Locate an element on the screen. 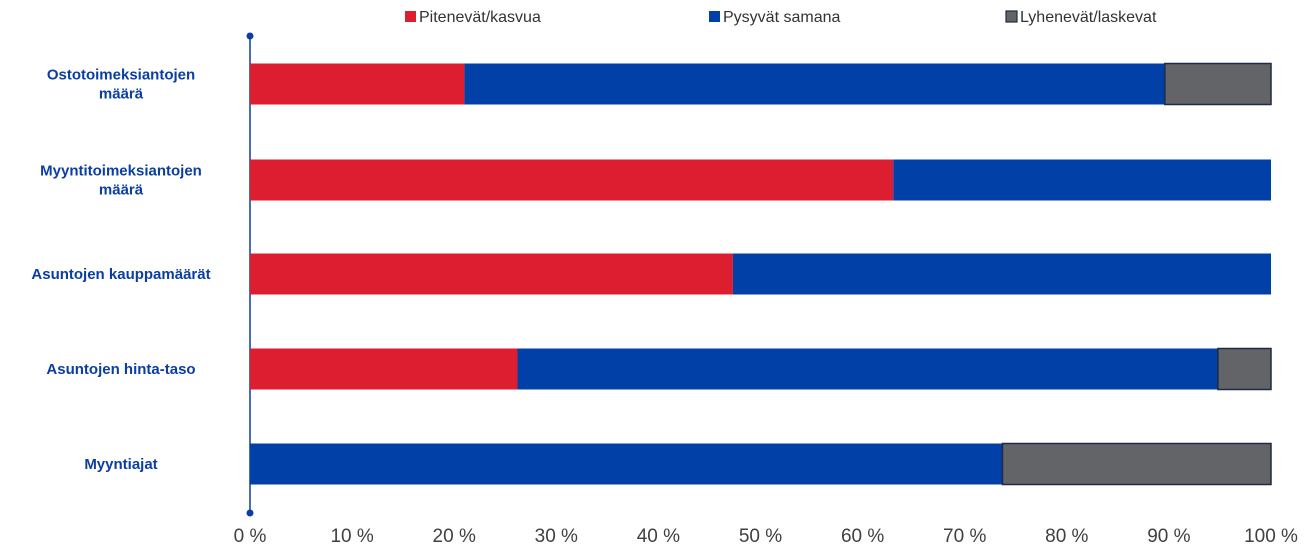 Image resolution: width=1312 pixels, height=550 pixels. legend-label-1: Pitenevät/kasvua is located at coordinates (480, 17).